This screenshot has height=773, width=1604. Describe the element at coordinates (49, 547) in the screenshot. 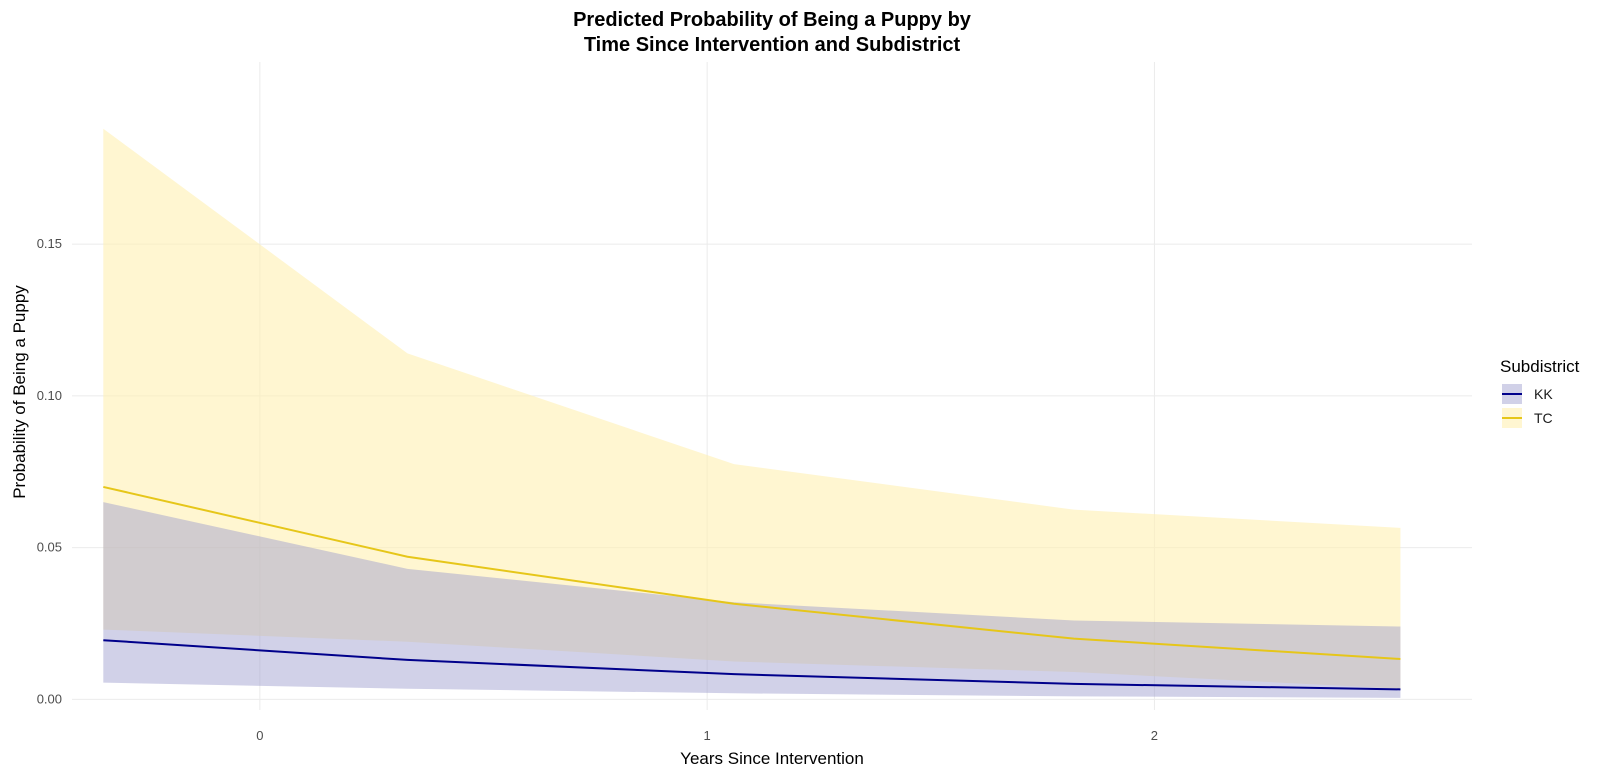

I see `y-tick-label: 0.05` at that location.